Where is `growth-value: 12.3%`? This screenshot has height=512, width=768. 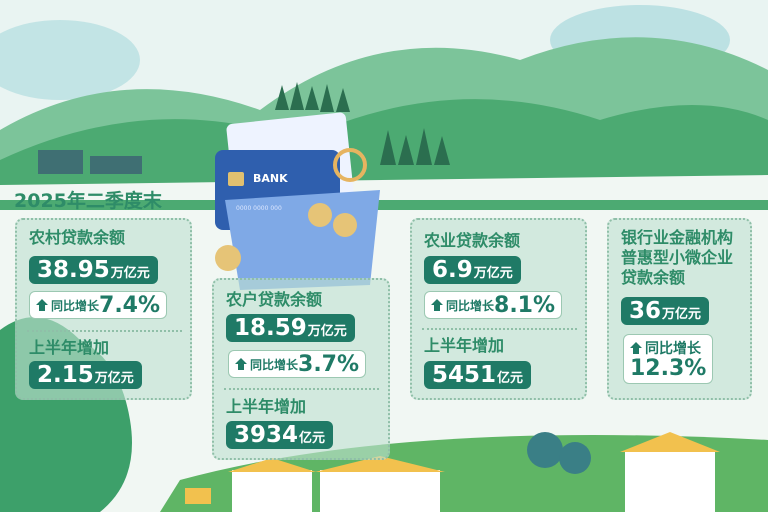 growth-value: 12.3% is located at coordinates (668, 368).